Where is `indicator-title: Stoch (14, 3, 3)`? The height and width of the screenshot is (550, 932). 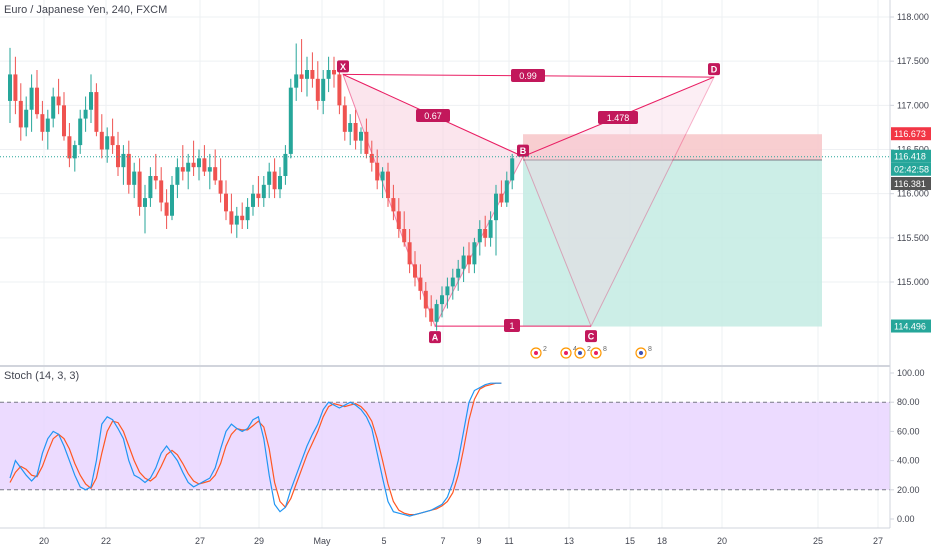
indicator-title: Stoch (14, 3, 3) is located at coordinates (42, 376).